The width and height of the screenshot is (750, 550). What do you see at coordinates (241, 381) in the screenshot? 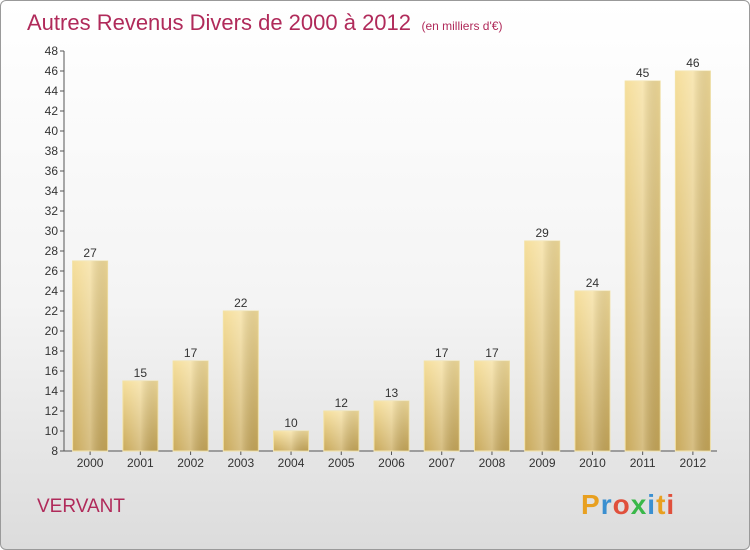
I see `bar-shine-2003` at bounding box center [241, 381].